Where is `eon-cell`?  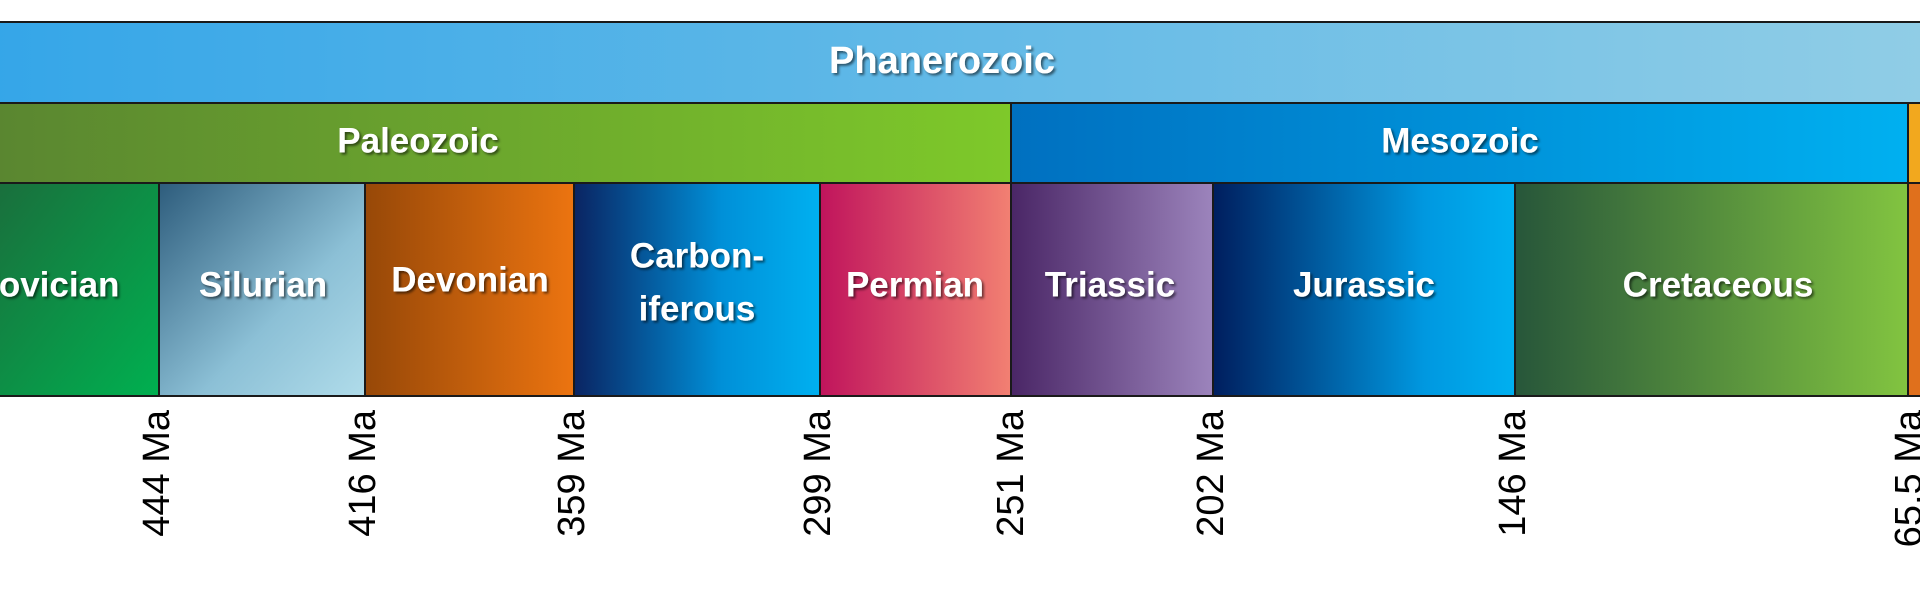 eon-cell is located at coordinates (960, 62).